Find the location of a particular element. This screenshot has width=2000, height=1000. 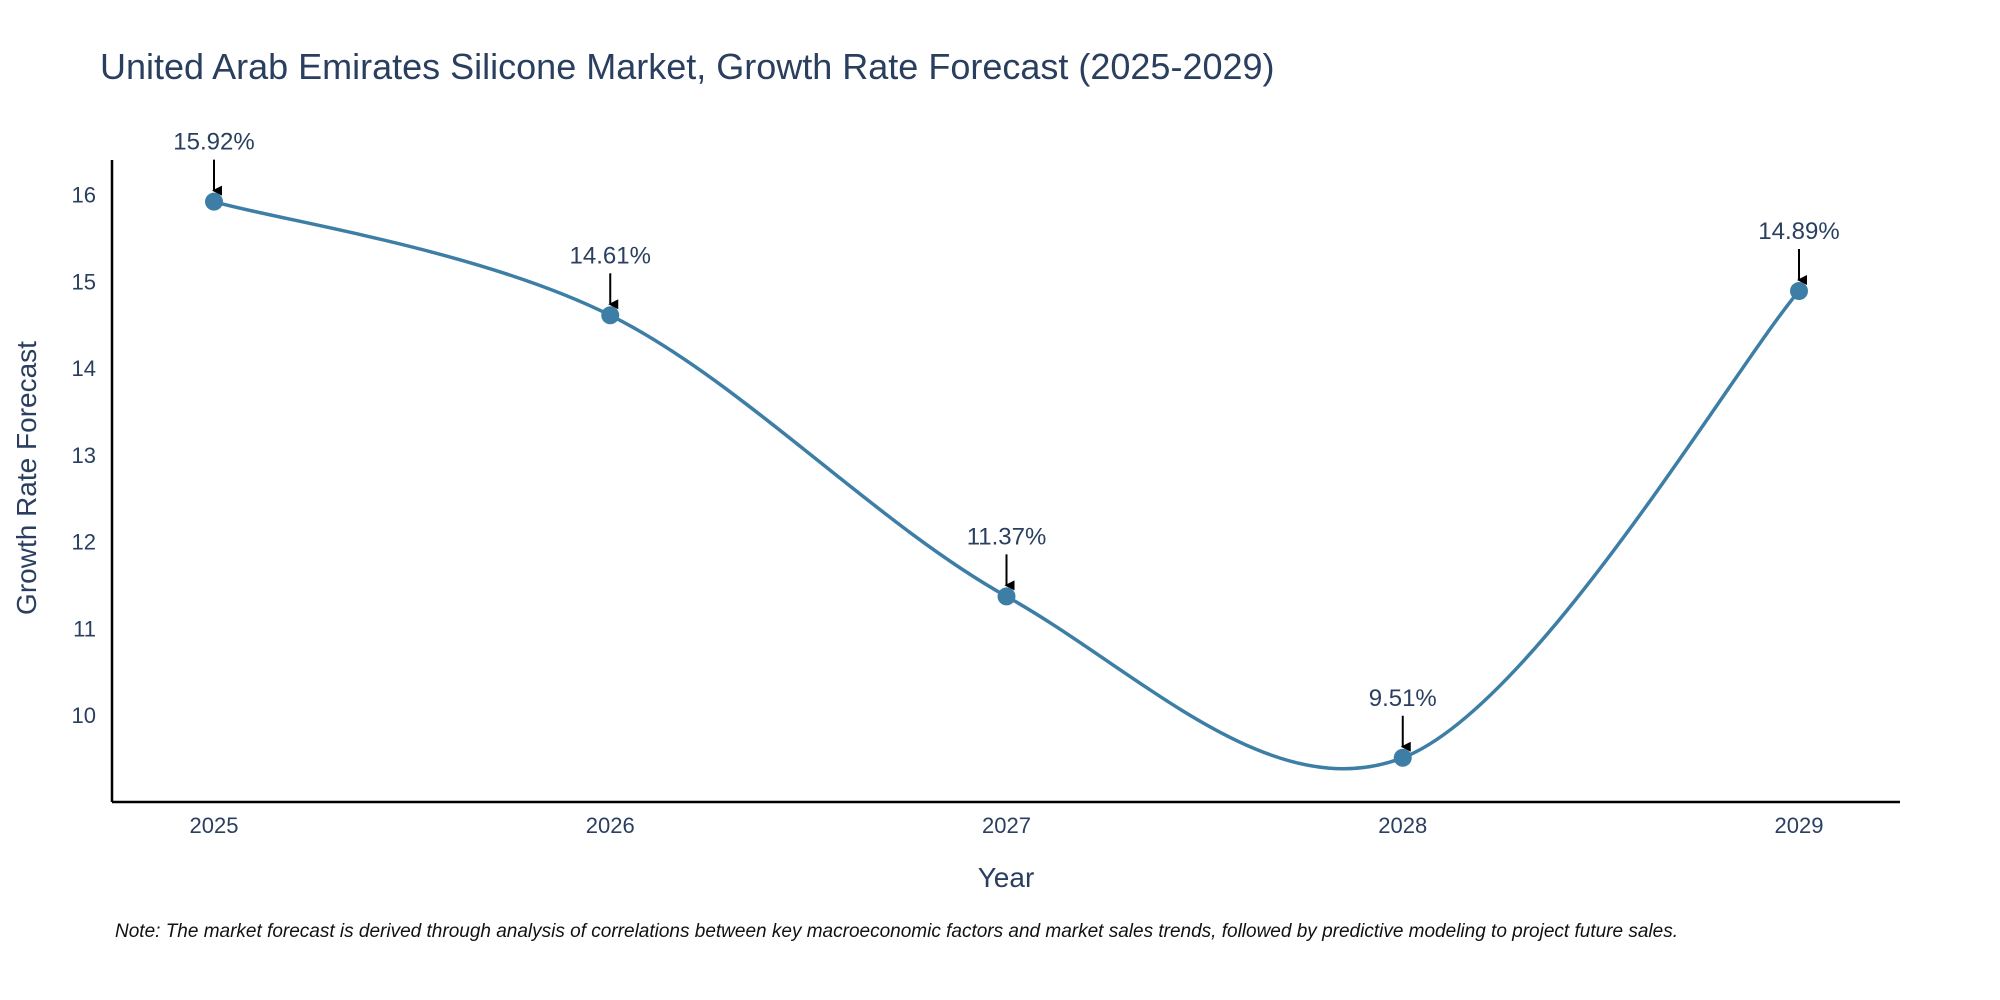

y-tick-label: 16 is located at coordinates (84, 195).